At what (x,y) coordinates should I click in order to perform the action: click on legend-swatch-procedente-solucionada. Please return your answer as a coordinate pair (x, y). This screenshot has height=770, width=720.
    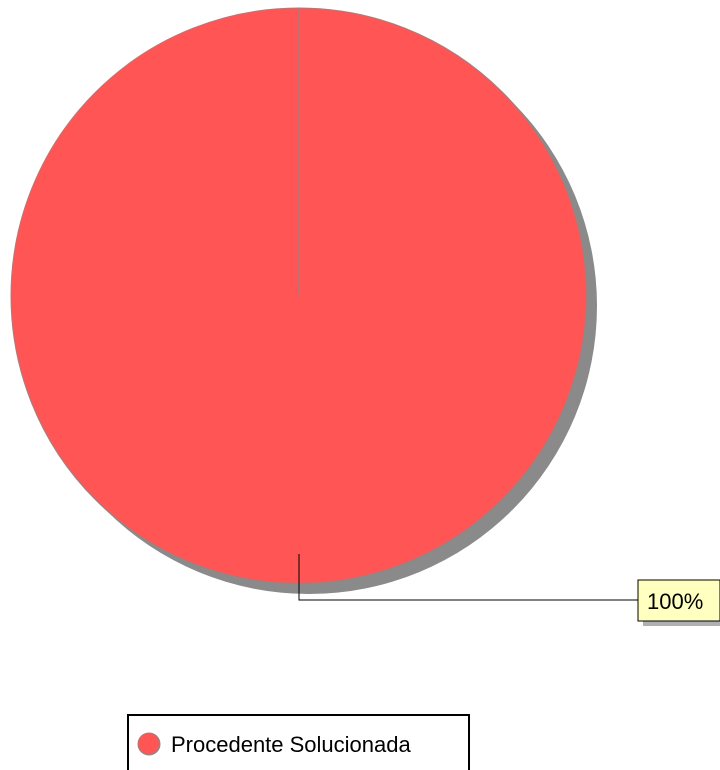
    Looking at the image, I should click on (149, 744).